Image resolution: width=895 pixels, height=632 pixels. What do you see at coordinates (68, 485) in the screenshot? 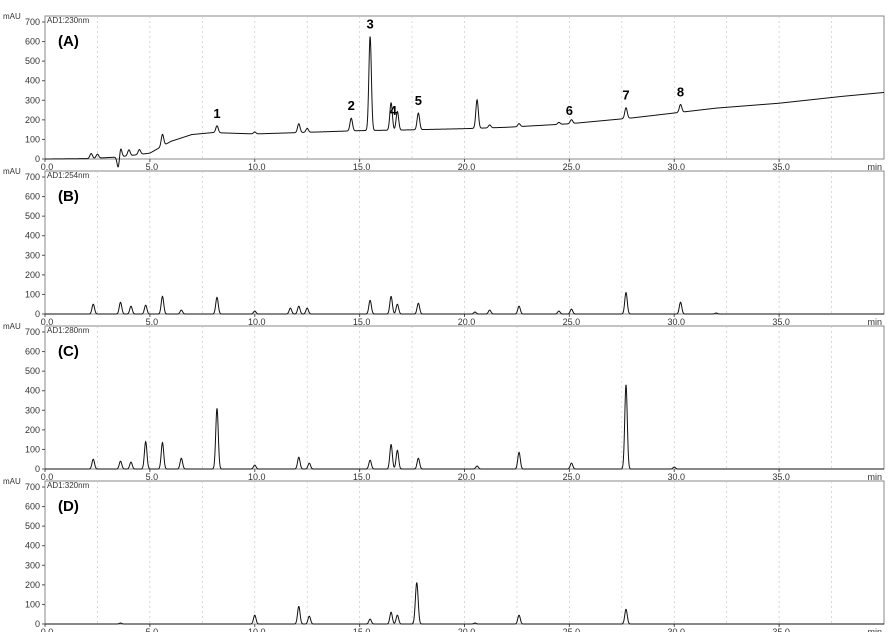
I see `channel-label: AD1:320nm` at bounding box center [68, 485].